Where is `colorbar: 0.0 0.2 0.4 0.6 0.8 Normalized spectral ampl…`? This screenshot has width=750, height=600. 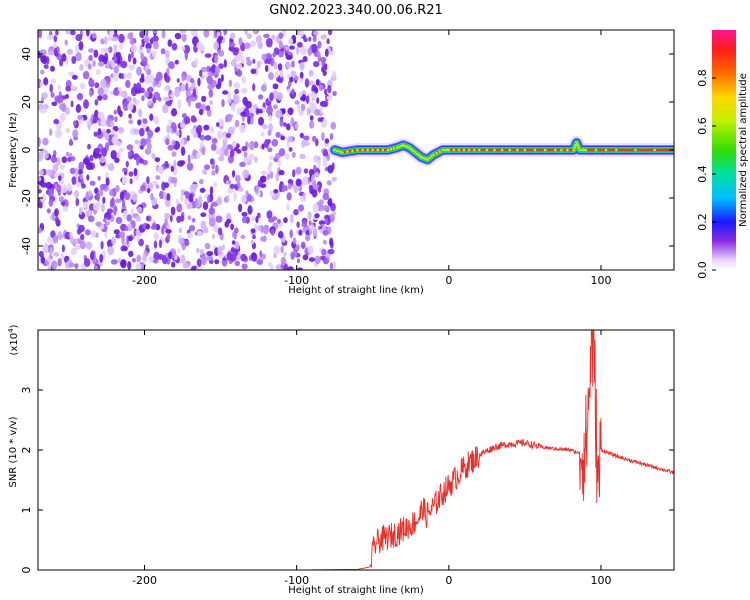 colorbar: 0.0 0.2 0.4 0.6 0.8 Normalized spectral ampl… is located at coordinates (722, 154).